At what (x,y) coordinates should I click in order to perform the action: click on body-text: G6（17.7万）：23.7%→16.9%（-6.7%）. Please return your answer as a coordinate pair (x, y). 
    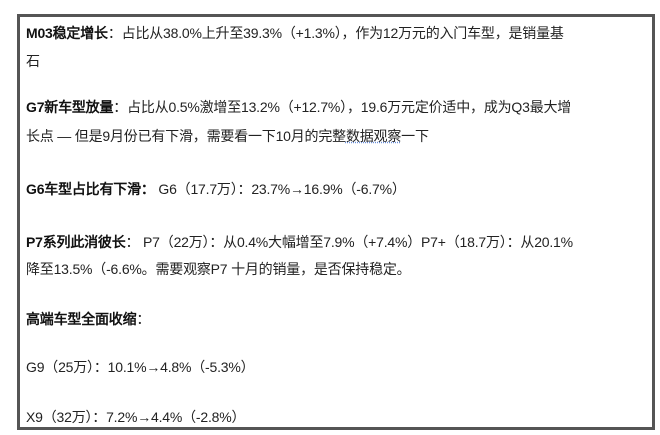
    Looking at the image, I should click on (282, 189).